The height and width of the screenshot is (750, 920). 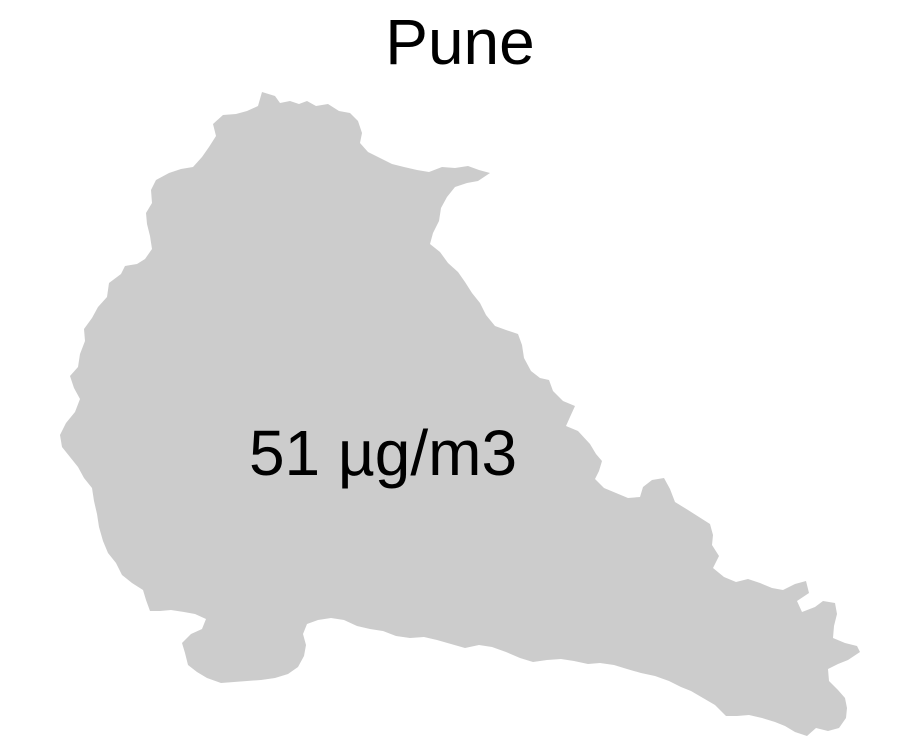 What do you see at coordinates (459, 42) in the screenshot?
I see `map-title: Pune` at bounding box center [459, 42].